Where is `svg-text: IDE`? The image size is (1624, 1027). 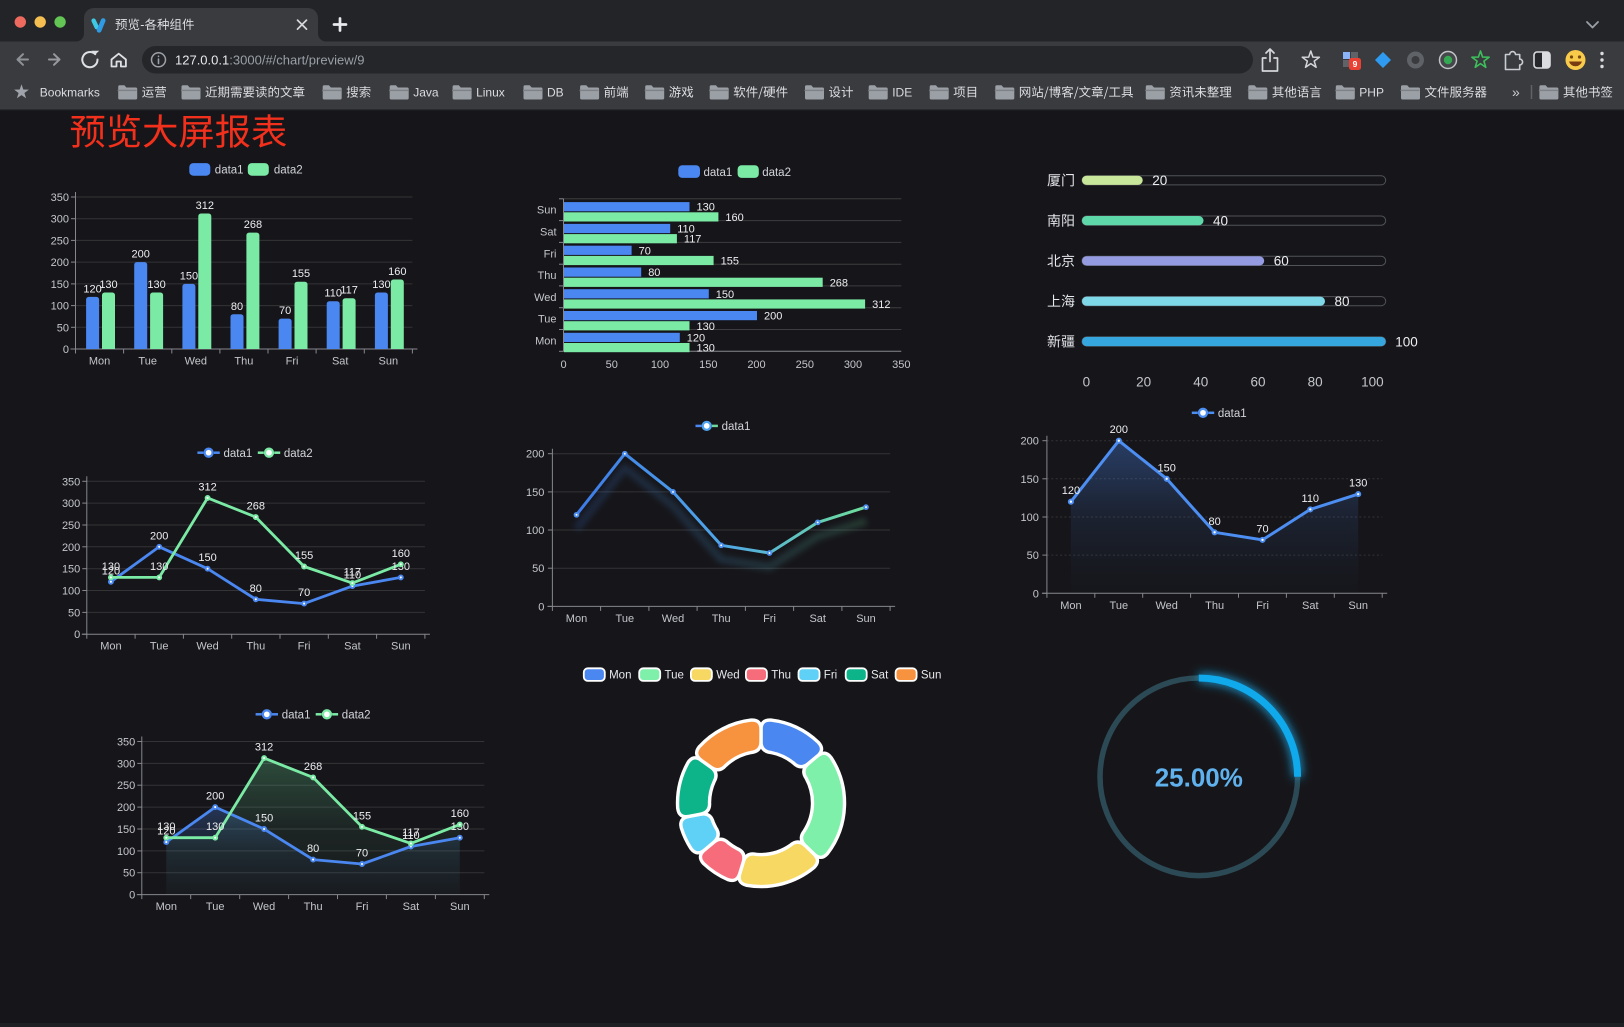
svg-text: IDE is located at coordinates (902, 92).